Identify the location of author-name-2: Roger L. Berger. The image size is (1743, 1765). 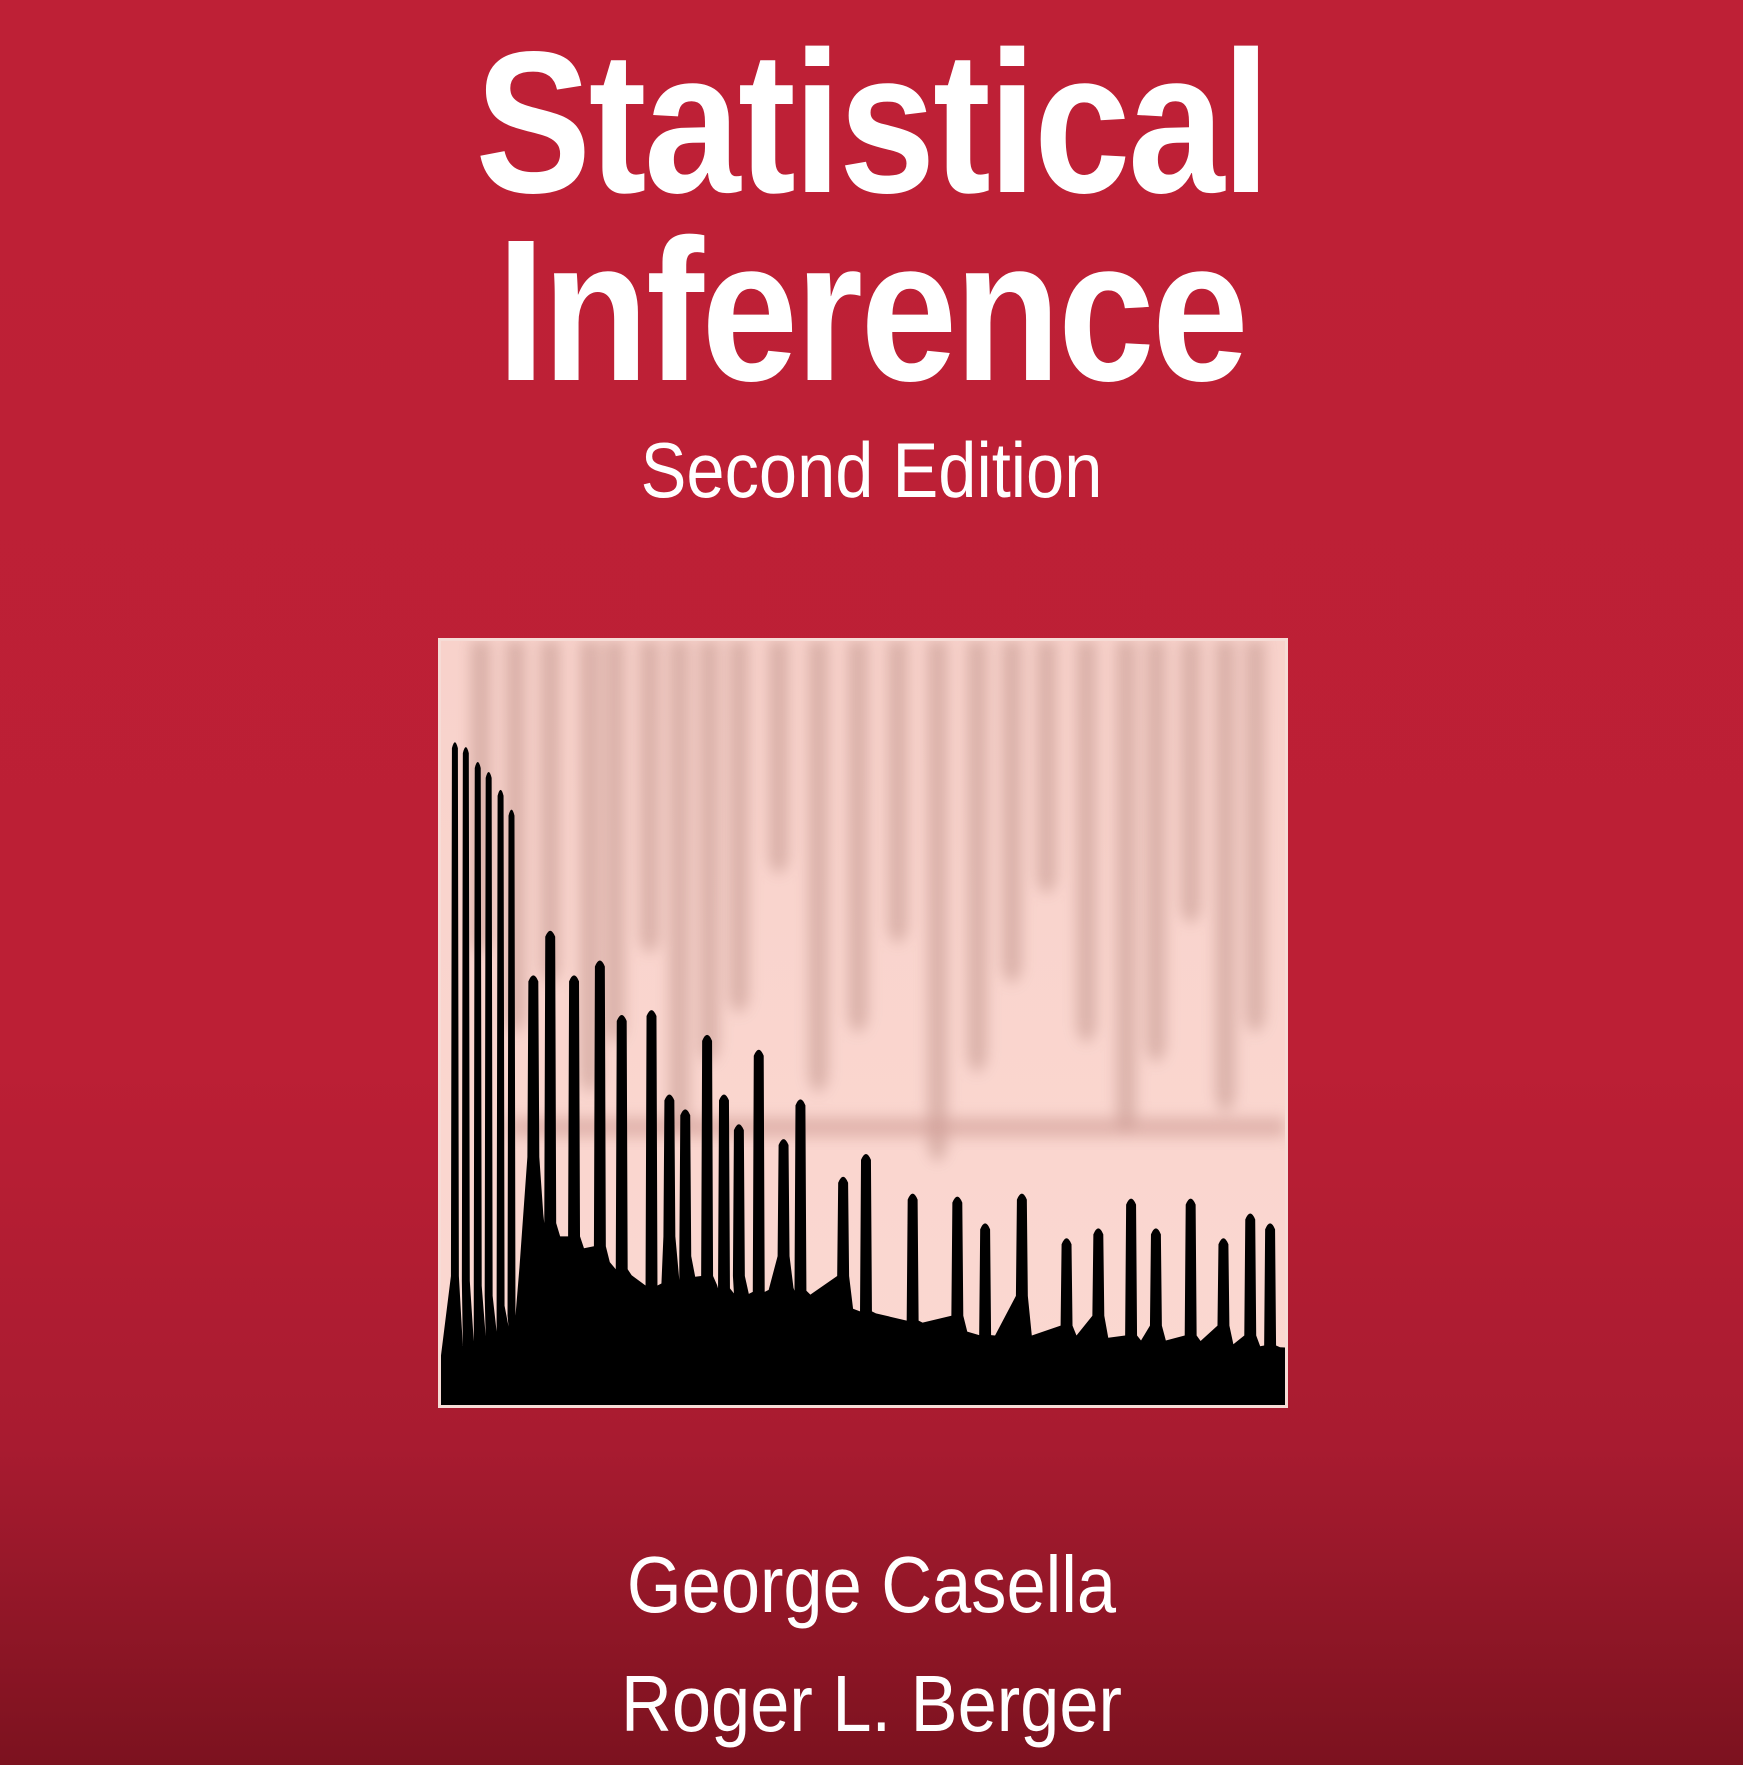
(871, 1703).